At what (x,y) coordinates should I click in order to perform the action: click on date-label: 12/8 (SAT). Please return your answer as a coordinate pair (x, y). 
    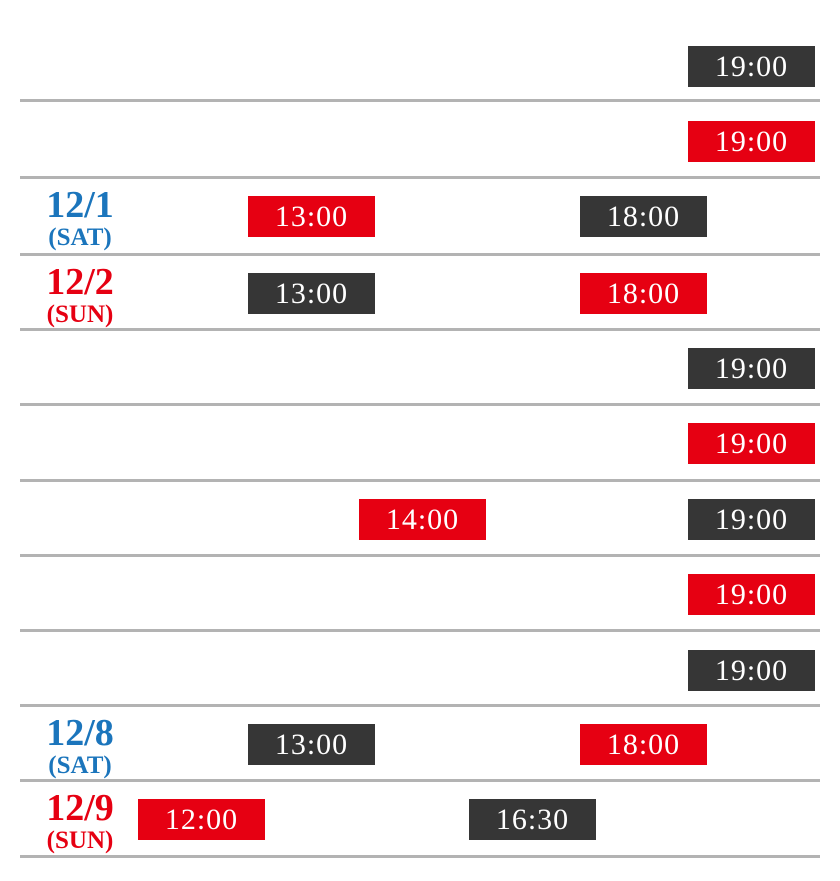
    Looking at the image, I should click on (80, 746).